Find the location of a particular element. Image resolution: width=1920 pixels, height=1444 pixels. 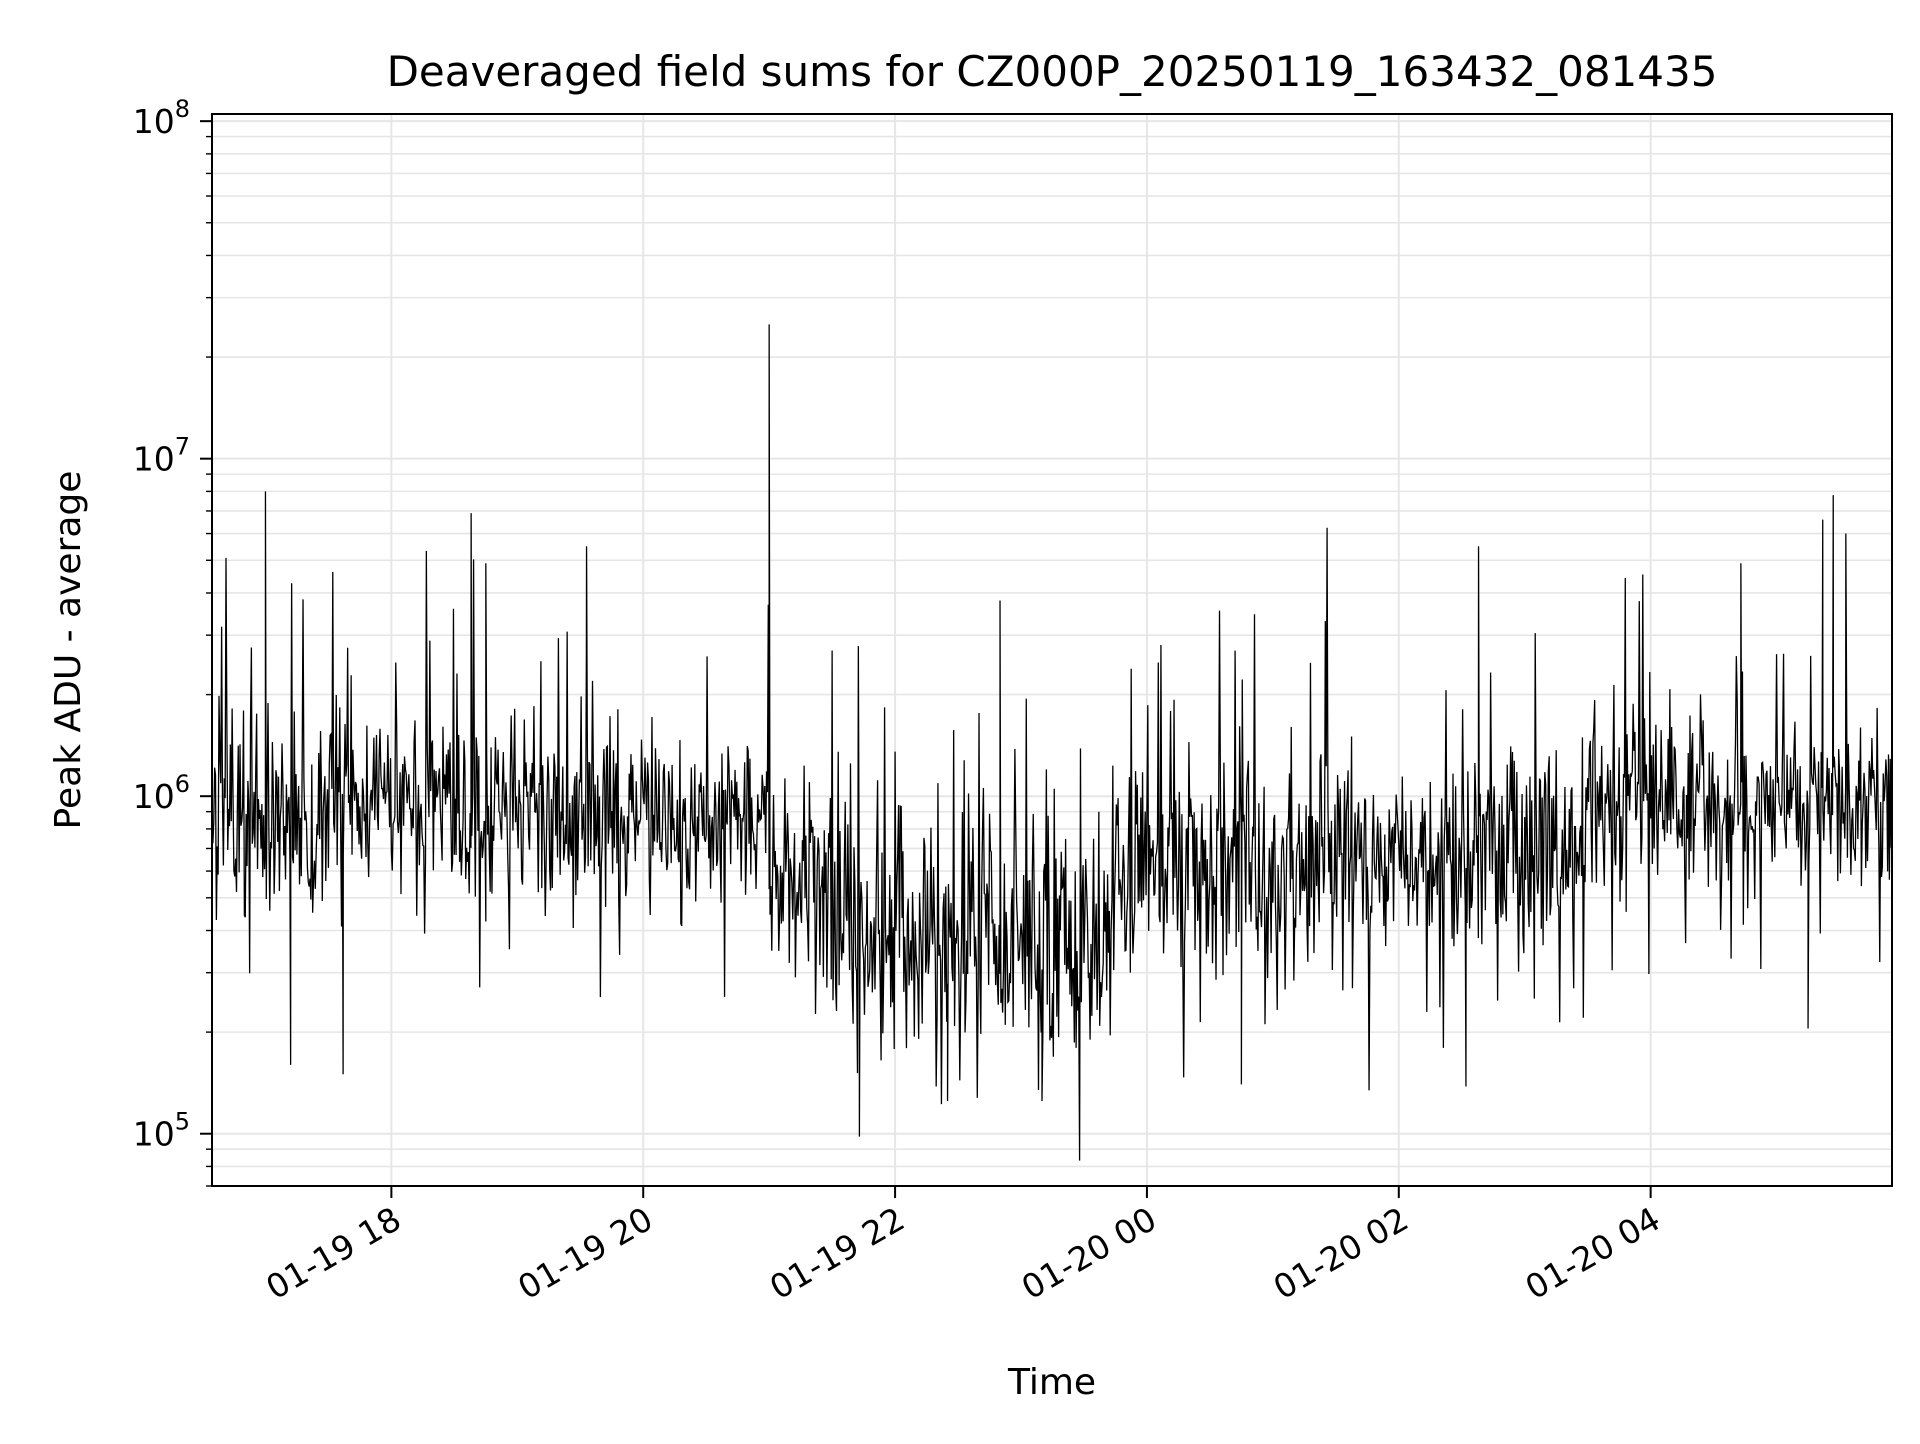

y-axis-ticks: 10⁵ 10⁶ 10⁷ 10⁸ is located at coordinates (172, 641).